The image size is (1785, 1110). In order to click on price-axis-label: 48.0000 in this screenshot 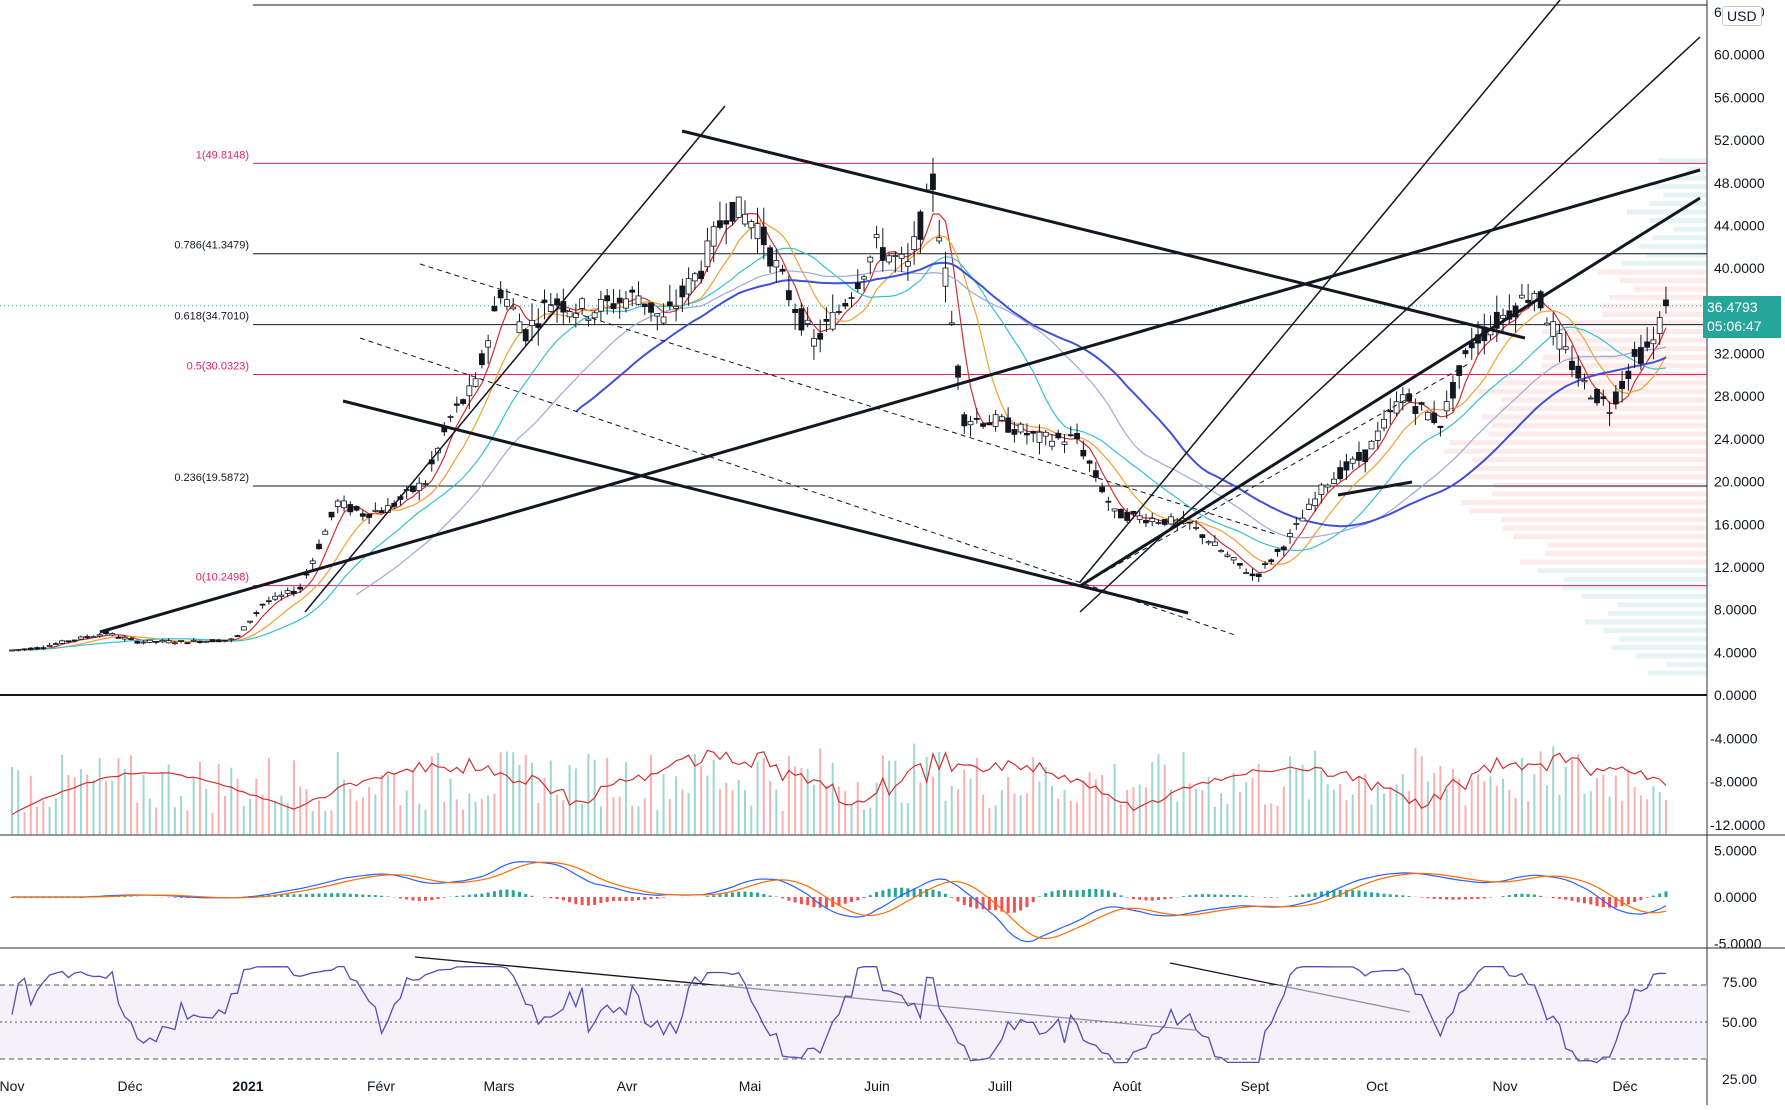, I will do `click(1739, 183)`.